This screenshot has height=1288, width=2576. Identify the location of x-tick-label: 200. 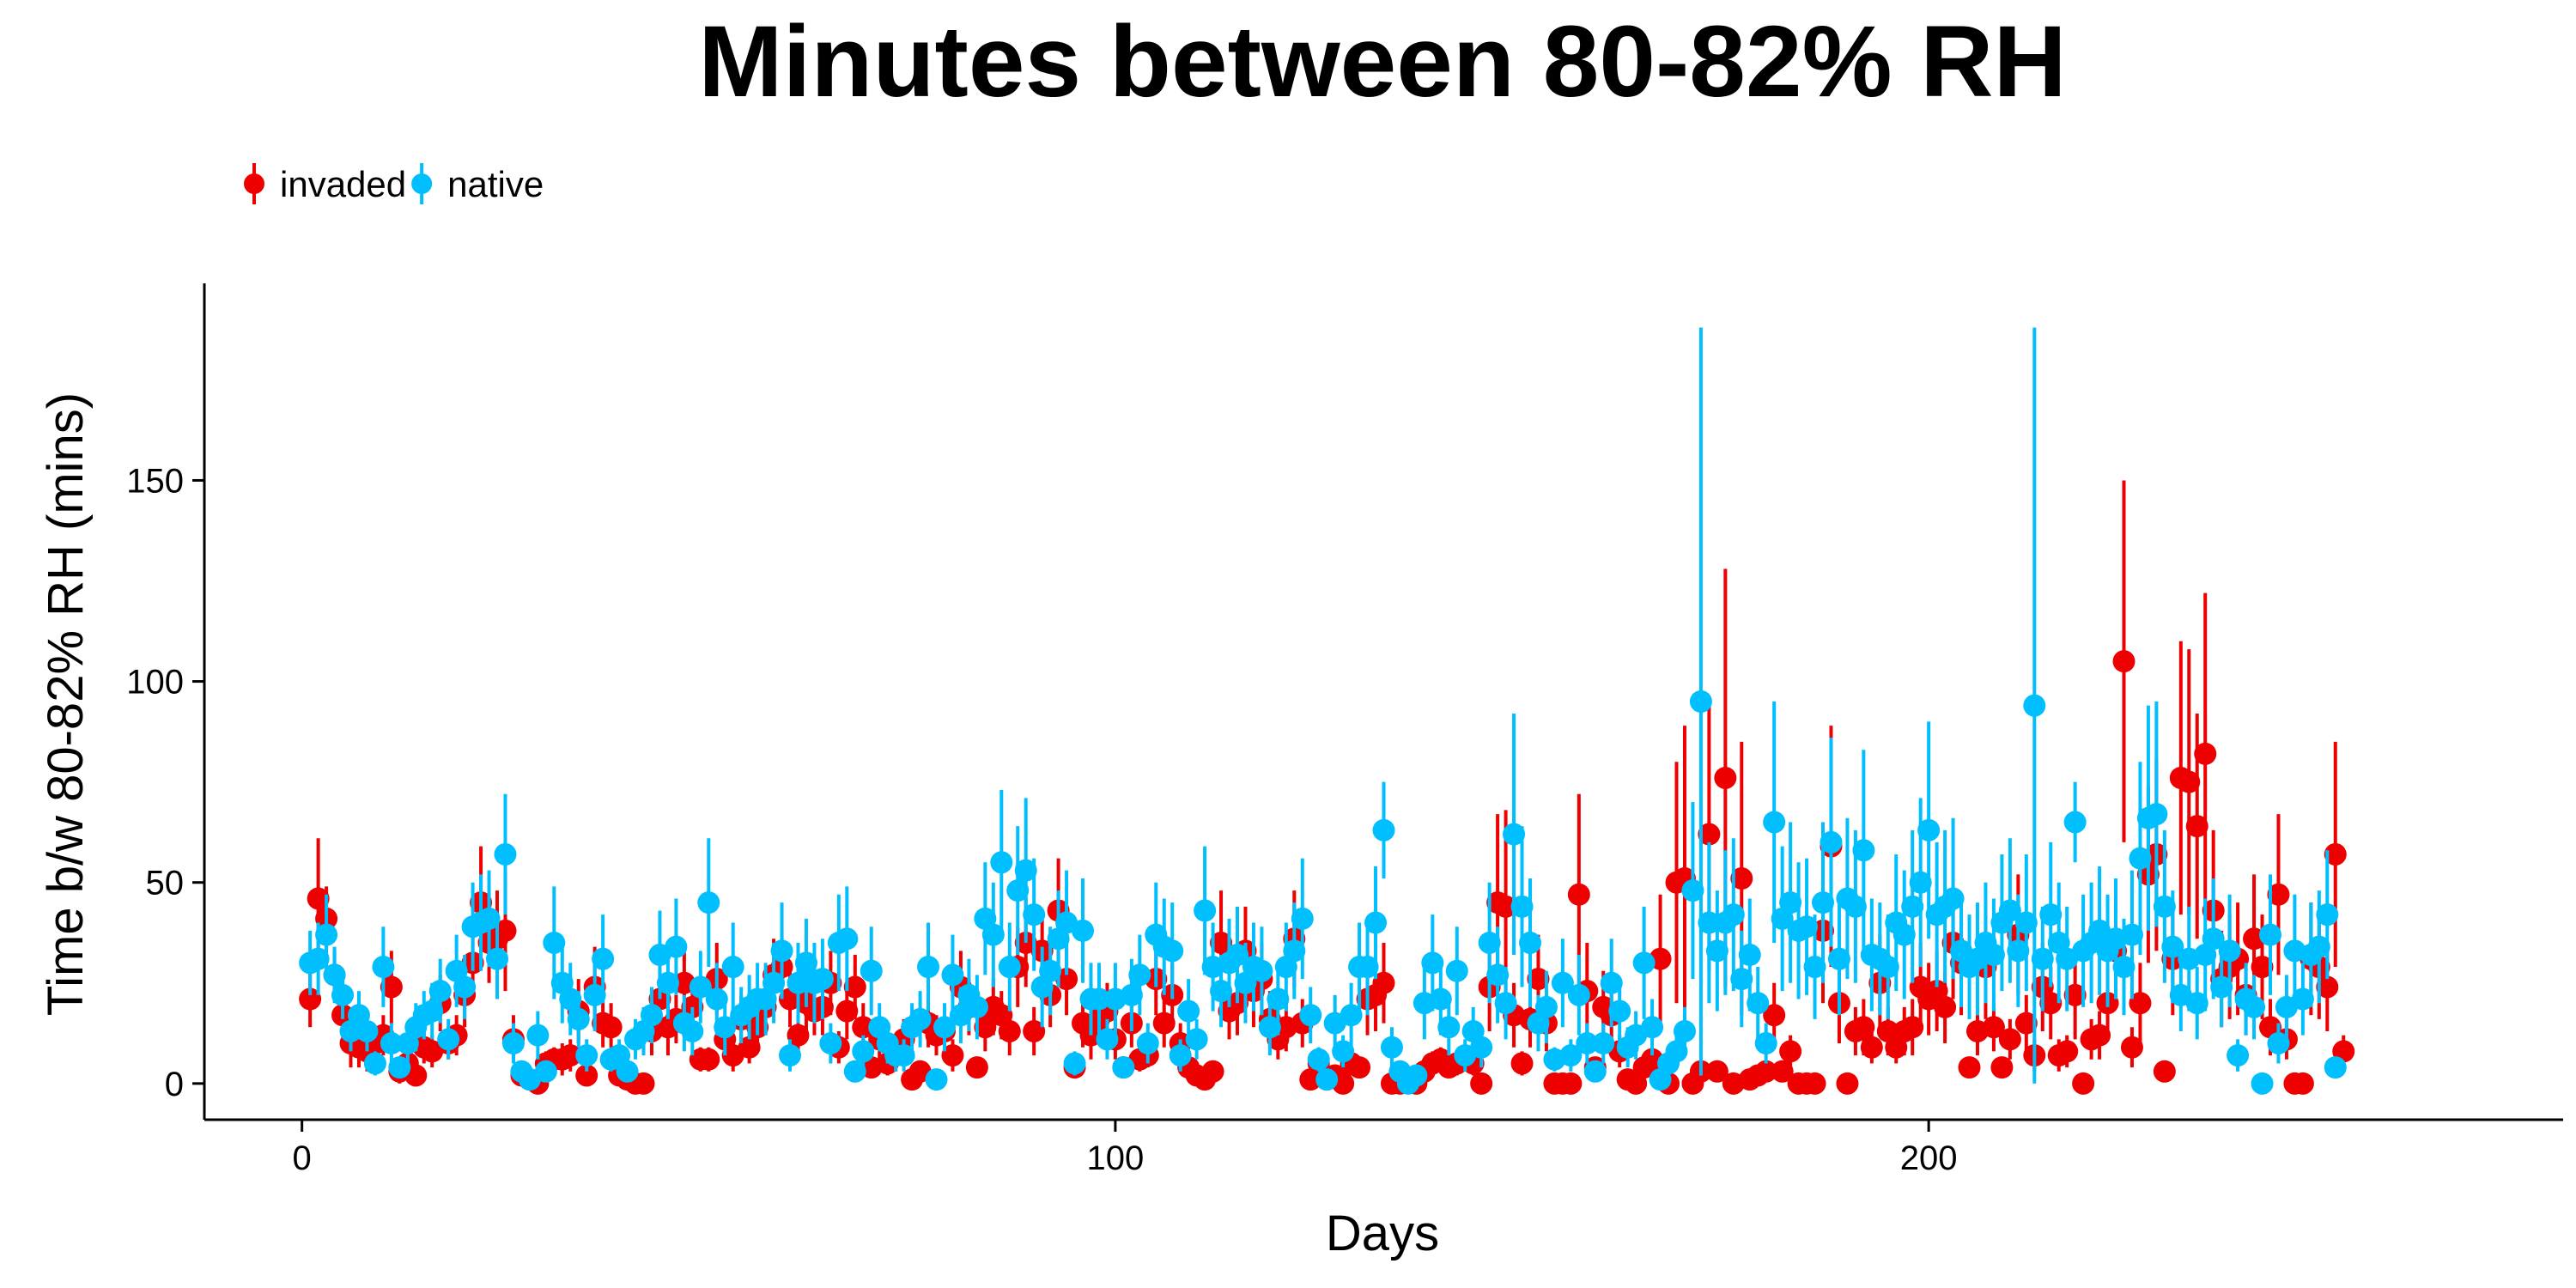
(1929, 1158).